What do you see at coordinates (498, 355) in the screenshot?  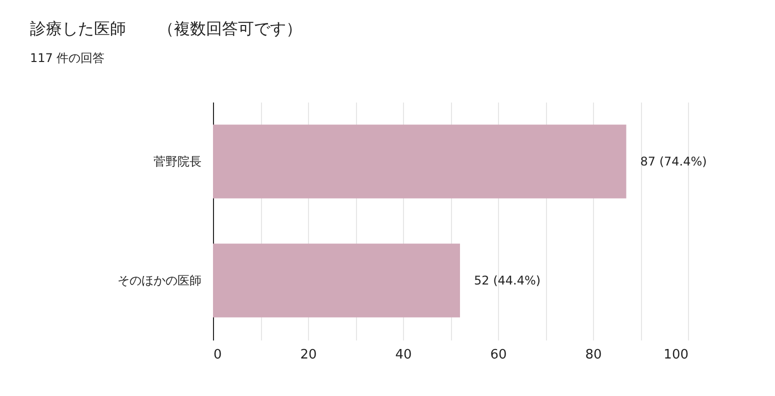 I see `x-tick-label: 60` at bounding box center [498, 355].